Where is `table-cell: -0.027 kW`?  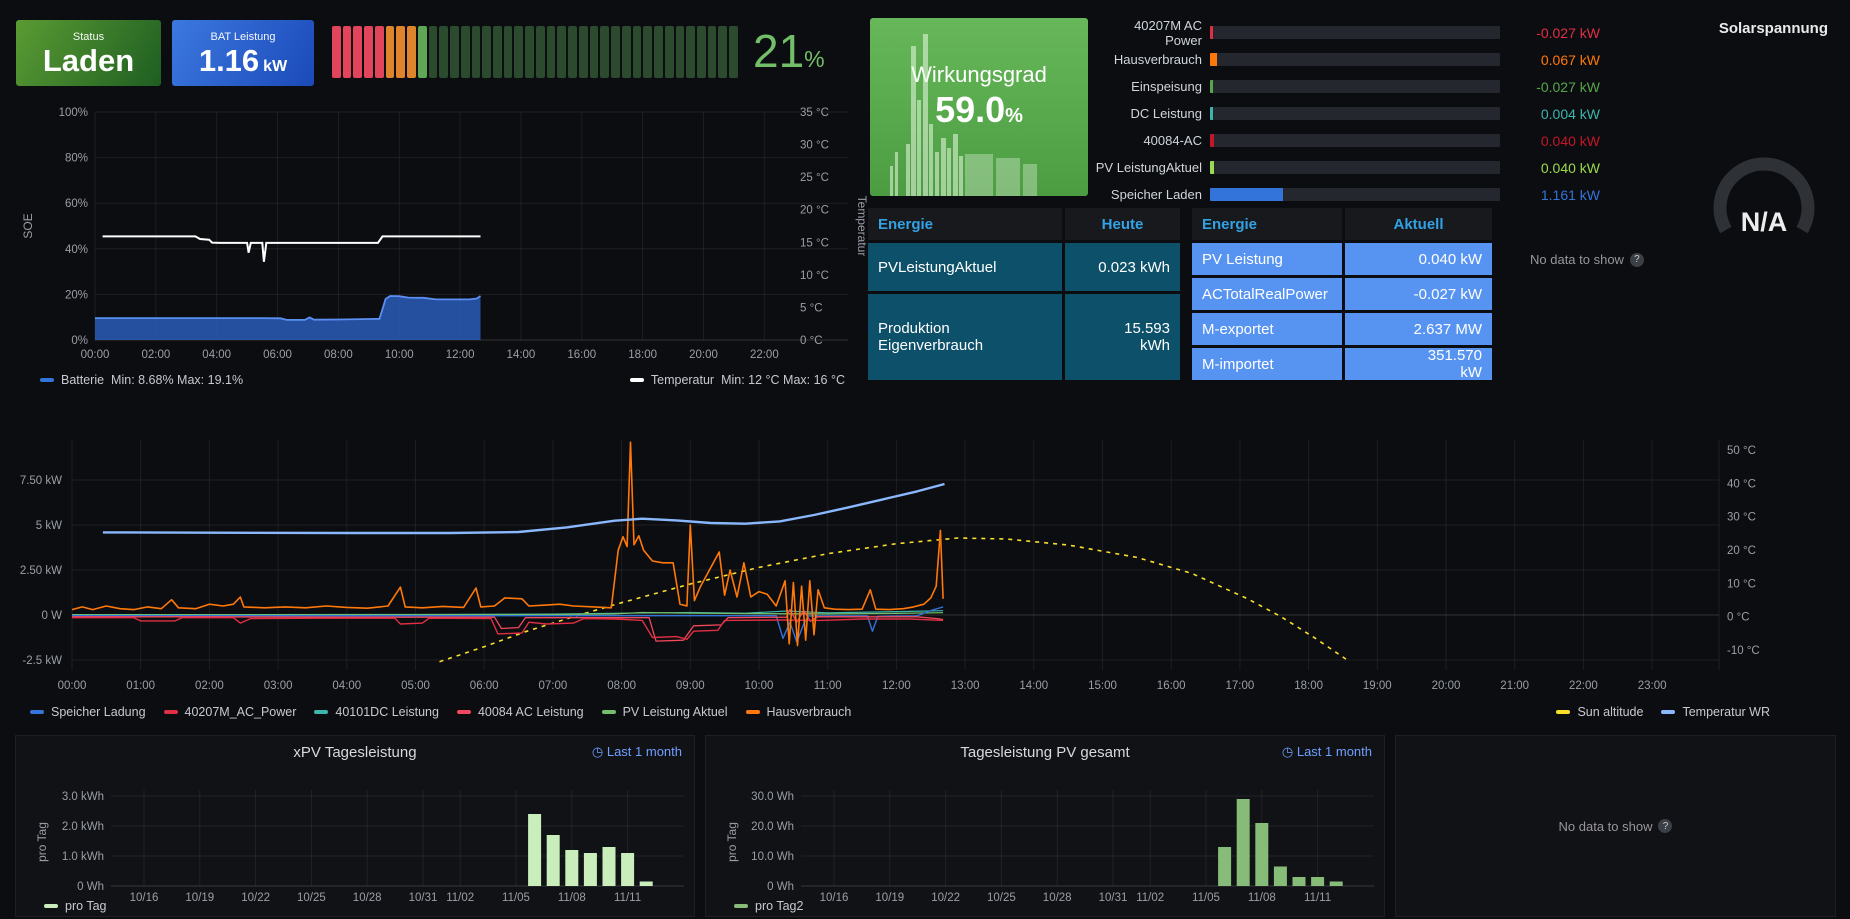 table-cell: -0.027 kW is located at coordinates (1418, 294).